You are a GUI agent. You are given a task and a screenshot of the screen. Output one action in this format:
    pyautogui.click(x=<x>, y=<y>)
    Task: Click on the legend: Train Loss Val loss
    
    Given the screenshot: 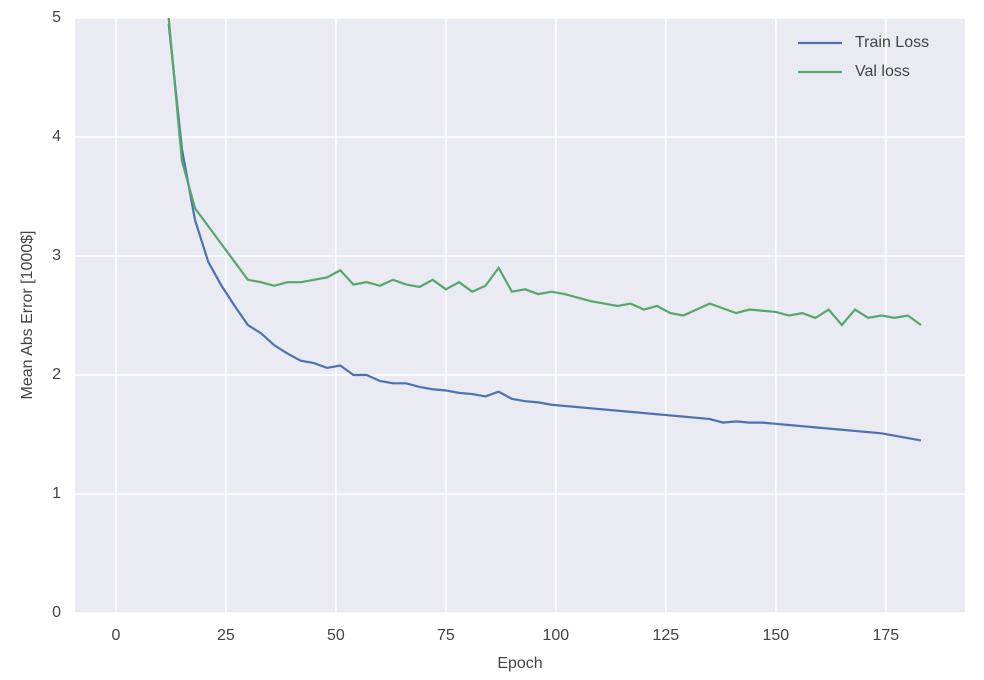 What is the action you would take?
    pyautogui.click(x=863, y=57)
    